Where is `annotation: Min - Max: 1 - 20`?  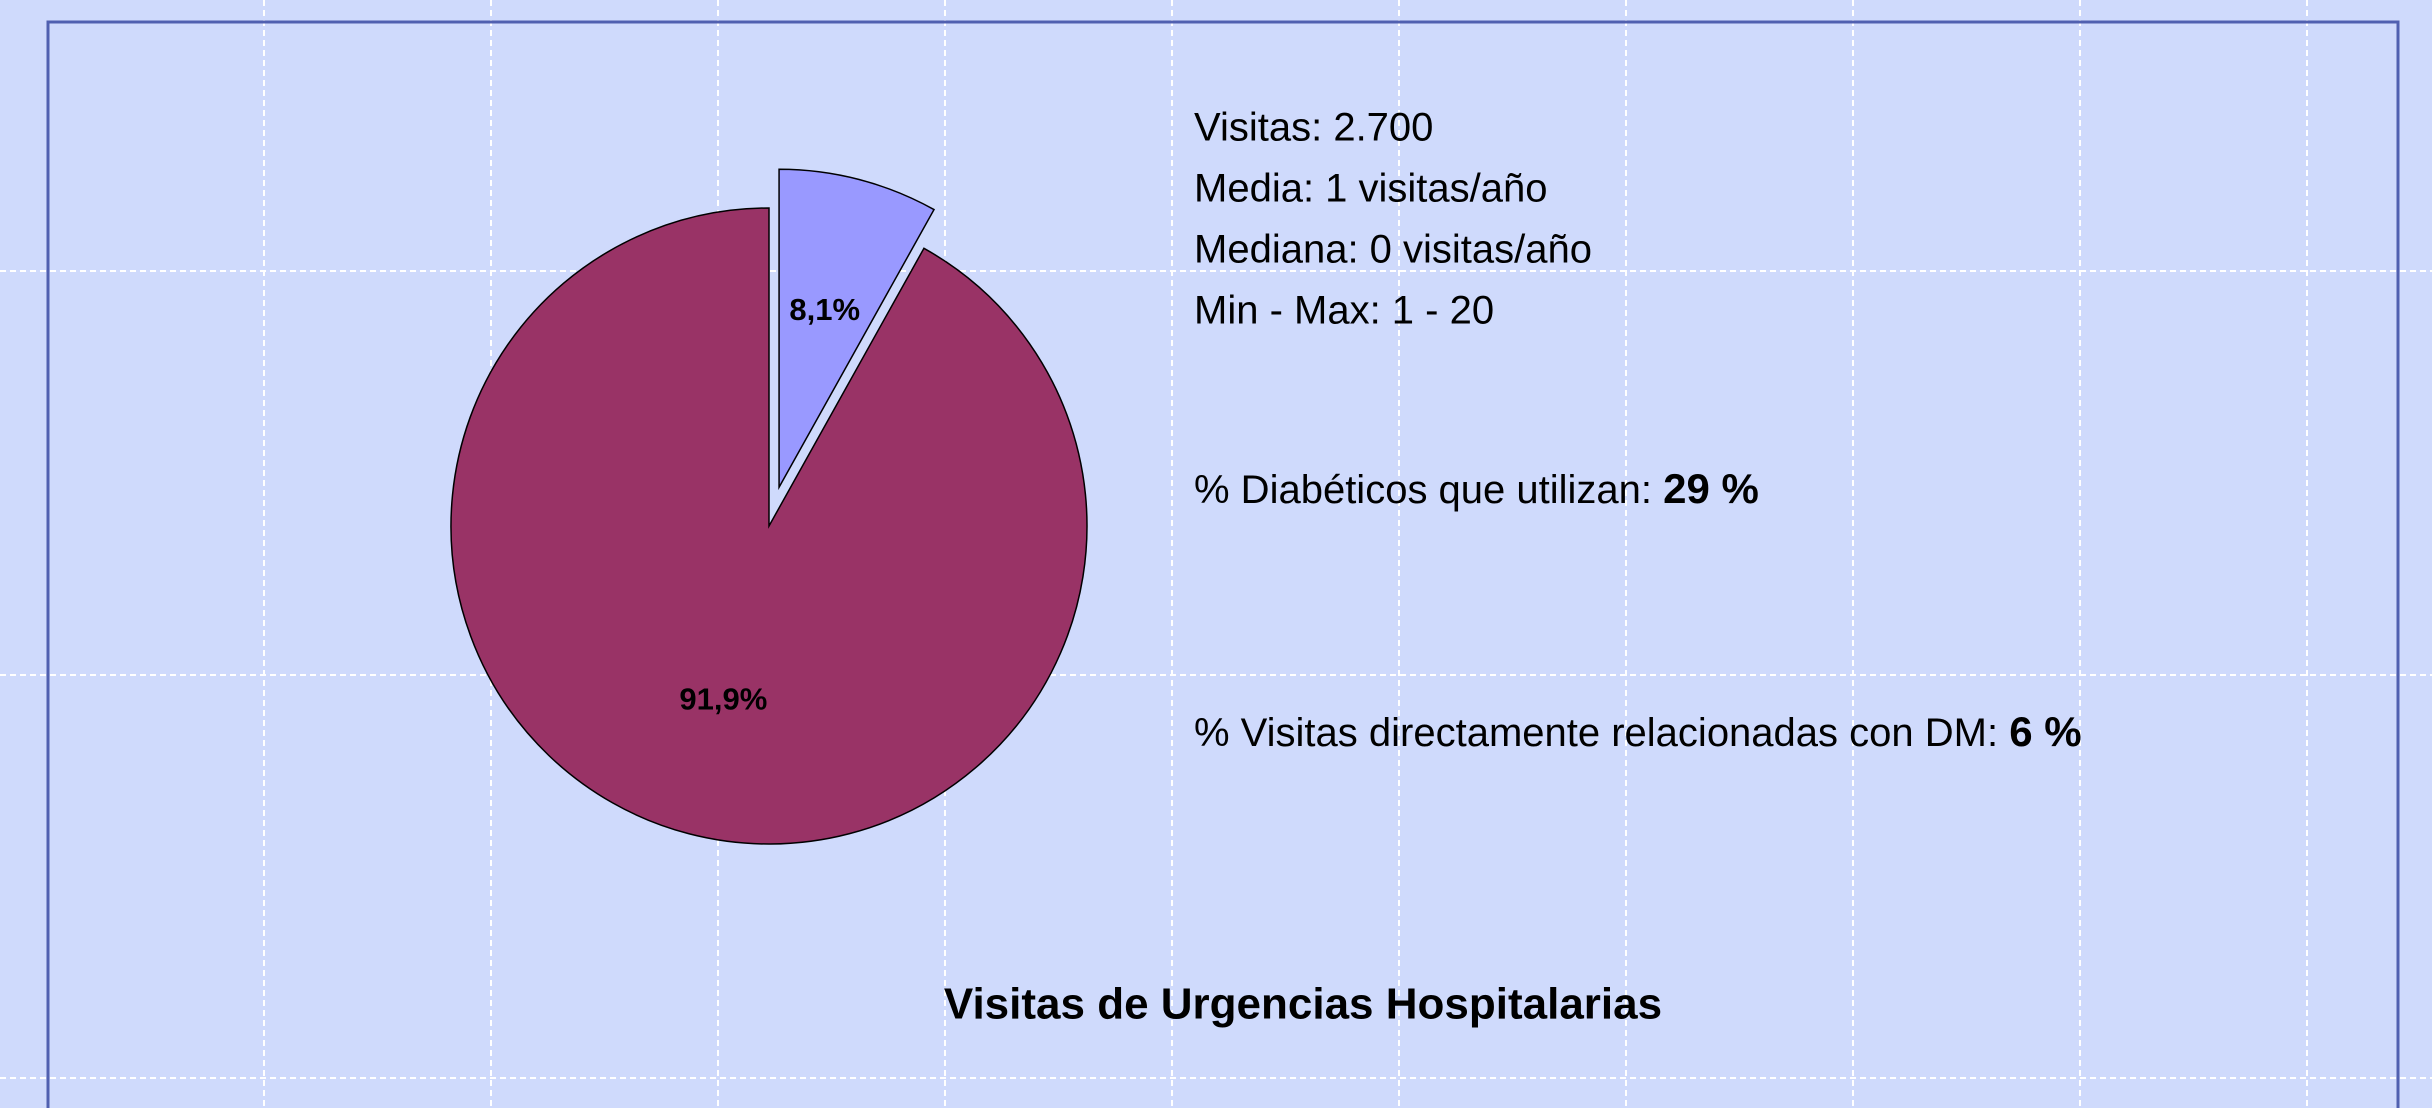 annotation: Min - Max: 1 - 20 is located at coordinates (1344, 311).